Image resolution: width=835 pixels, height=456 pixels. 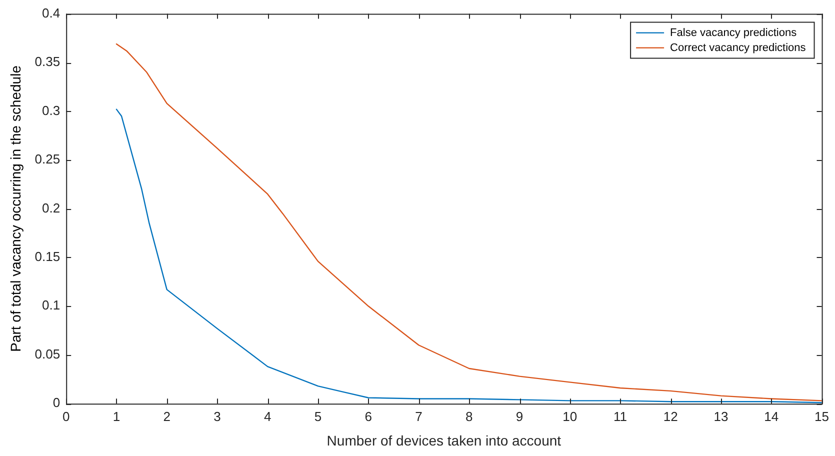 I want to click on y-tick-label: 0.2, so click(x=51, y=208).